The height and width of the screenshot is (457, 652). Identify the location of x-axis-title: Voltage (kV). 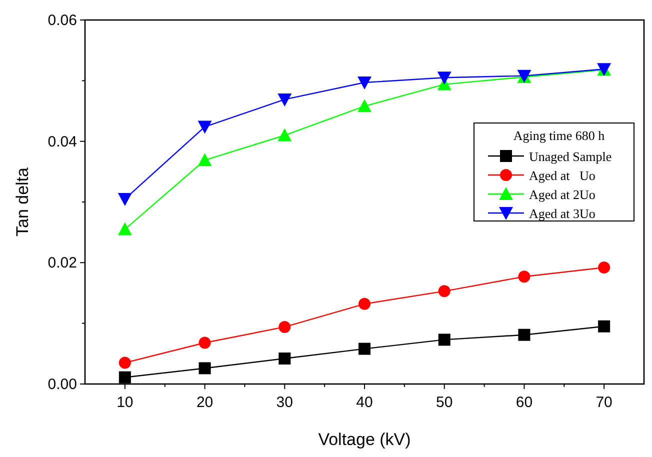
(364, 439).